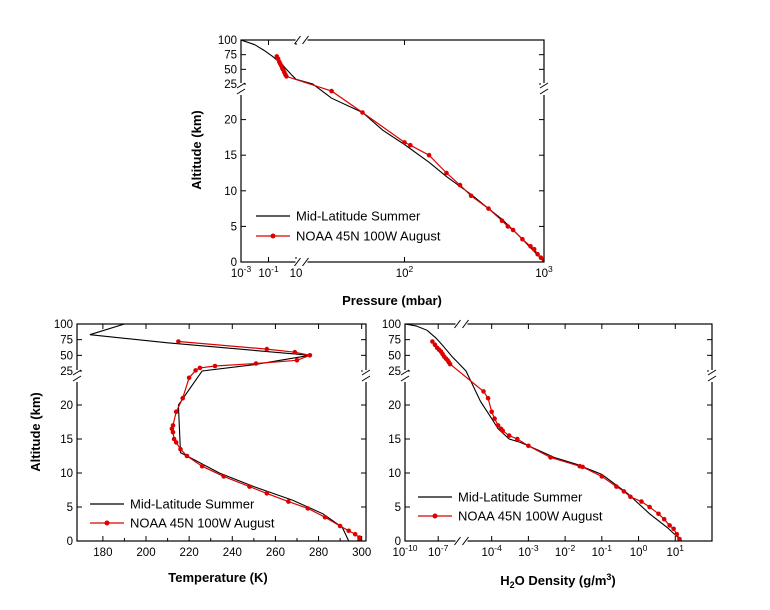  What do you see at coordinates (102, 553) in the screenshot?
I see `x-tick-label: 180` at bounding box center [102, 553].